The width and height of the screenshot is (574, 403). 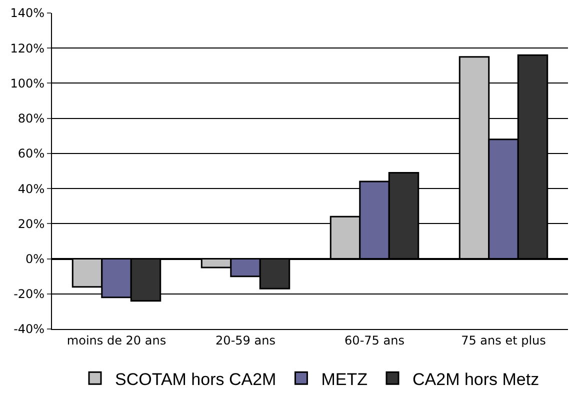 What do you see at coordinates (116, 340) in the screenshot?
I see `x-tick-label: moins de 20 ans` at bounding box center [116, 340].